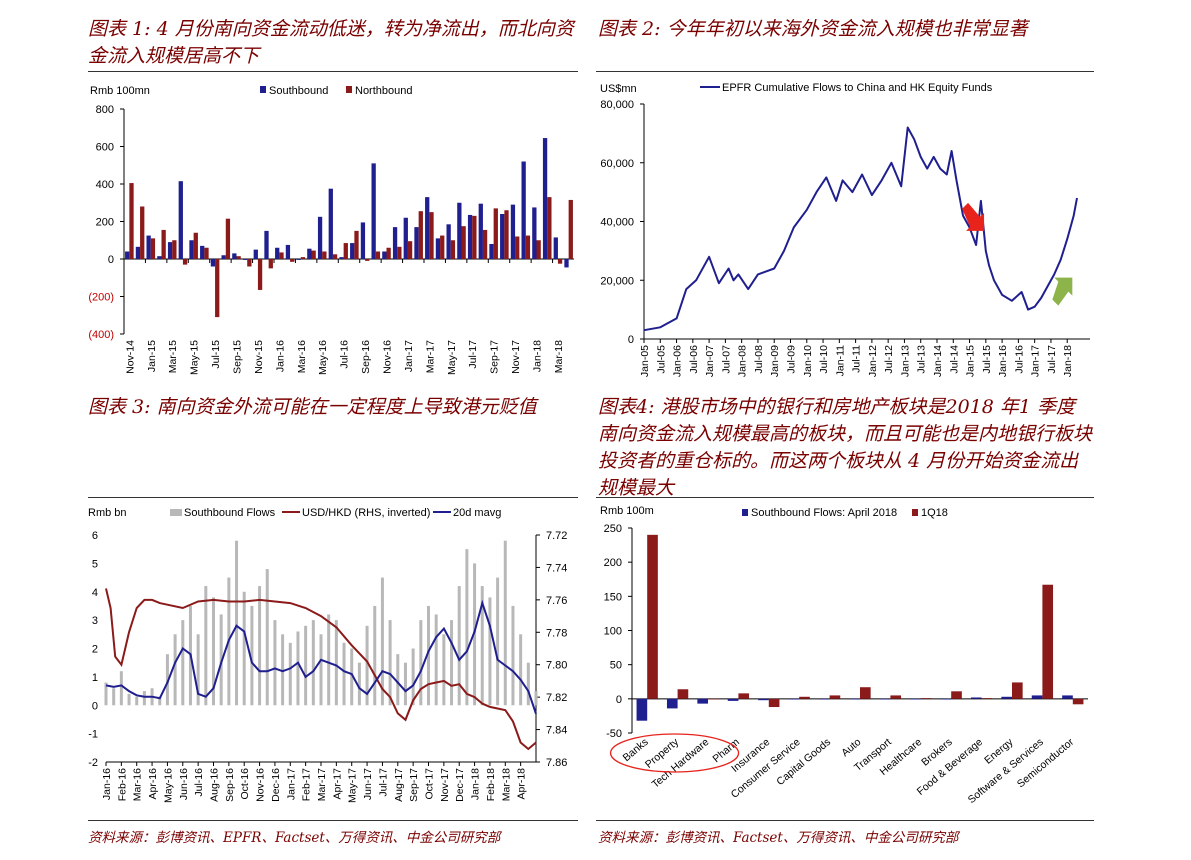  What do you see at coordinates (1052, 359) in the screenshot?
I see `fig2-x-tick-label: Jul-17` at bounding box center [1052, 359].